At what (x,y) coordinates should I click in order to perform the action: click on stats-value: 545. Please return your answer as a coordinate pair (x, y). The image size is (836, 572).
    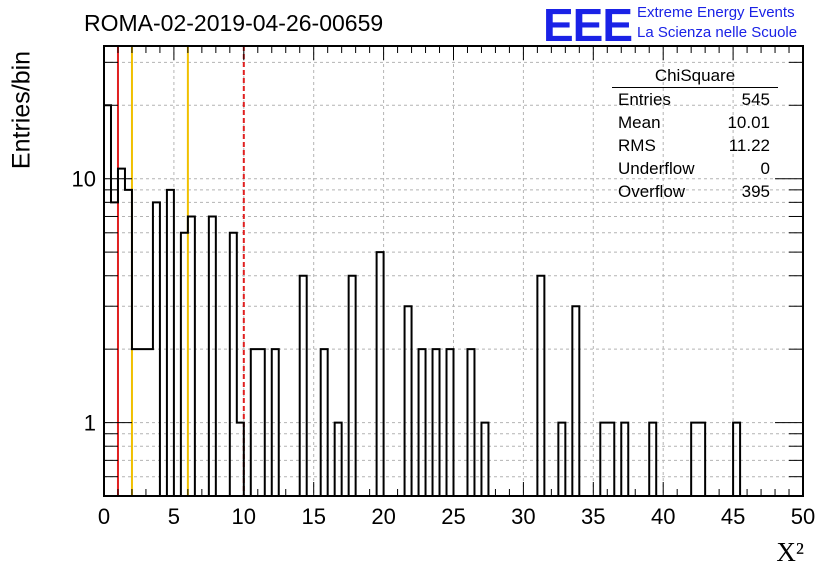
    Looking at the image, I should click on (755, 99).